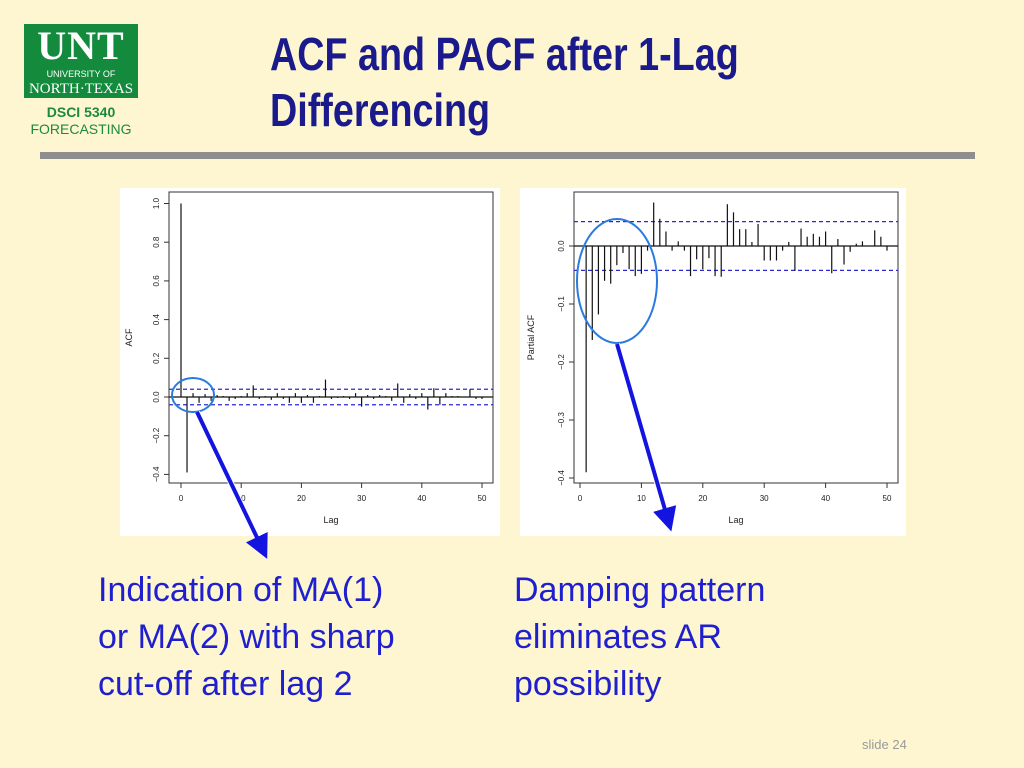 This screenshot has height=768, width=1024. What do you see at coordinates (561, 304) in the screenshot?
I see `y-tick-label: −0.1` at bounding box center [561, 304].